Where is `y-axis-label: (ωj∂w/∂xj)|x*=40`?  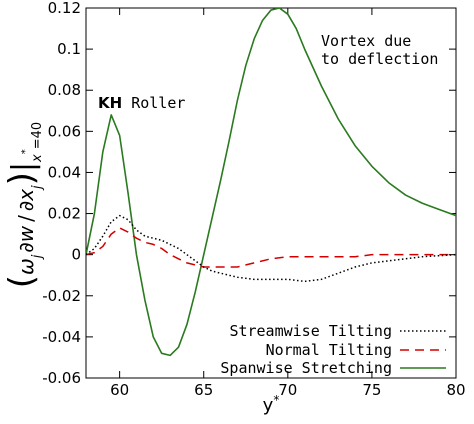
y-axis-label: (ωj∂w/∂xj)|x*=40 is located at coordinates (23, 205).